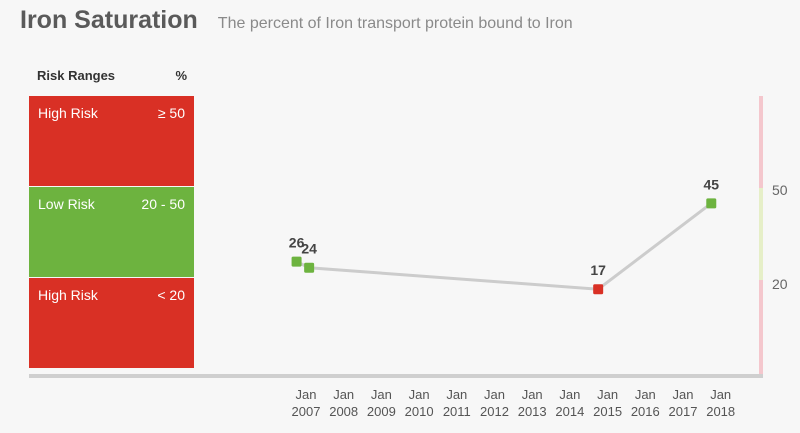 This screenshot has height=433, width=800. What do you see at coordinates (76, 75) in the screenshot?
I see `risk-ranges-title: Risk Ranges` at bounding box center [76, 75].